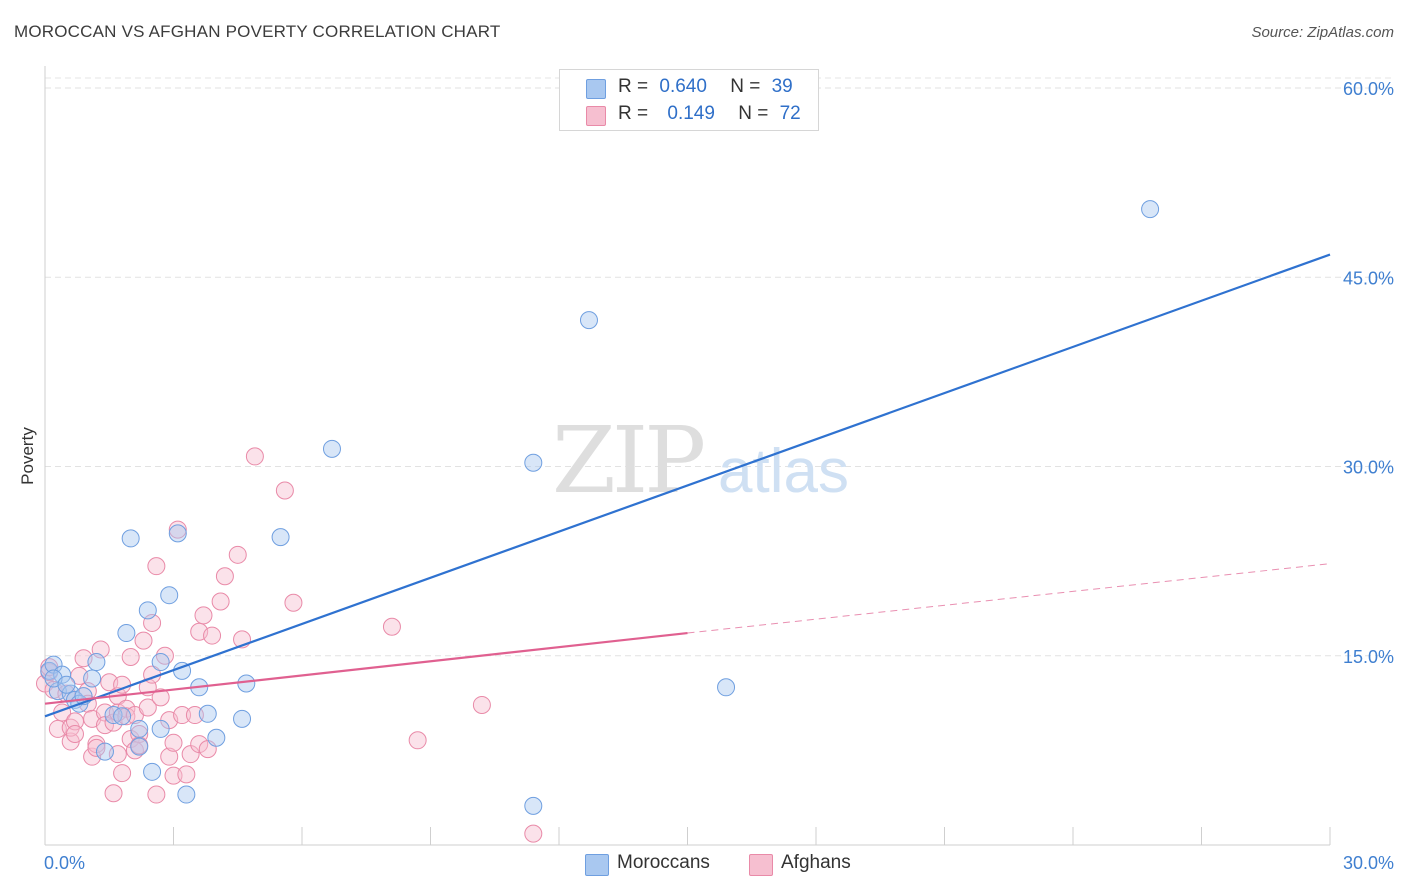 This screenshot has width=1406, height=892. Describe the element at coordinates (782, 86) in the screenshot. I see `legend-n-value: 39` at that location.